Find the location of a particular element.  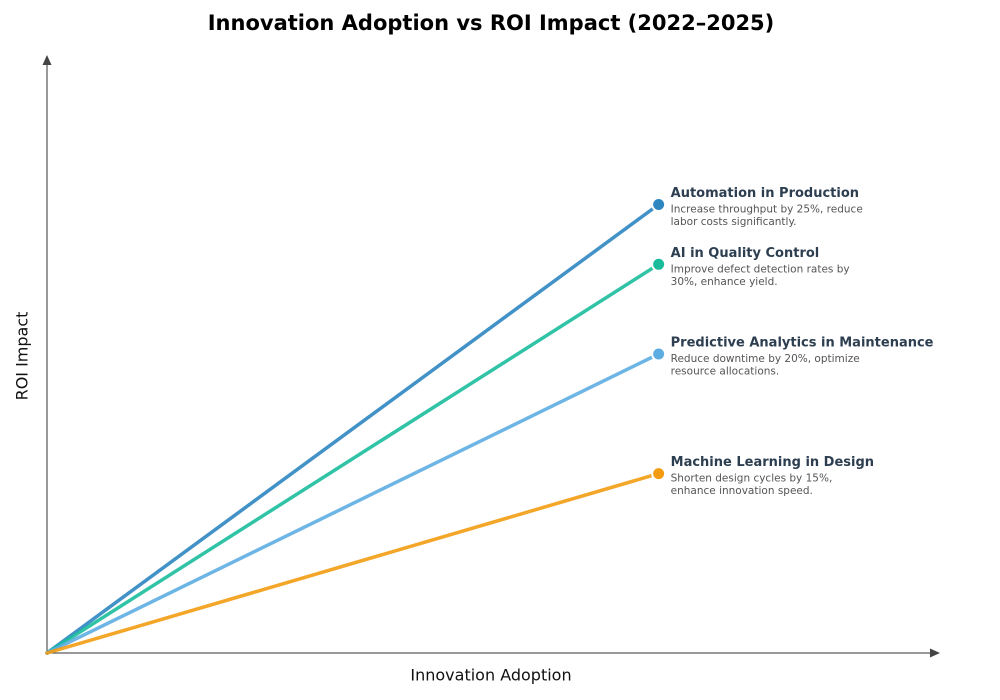

annotation-title: Machine Learning in Design is located at coordinates (772, 462).